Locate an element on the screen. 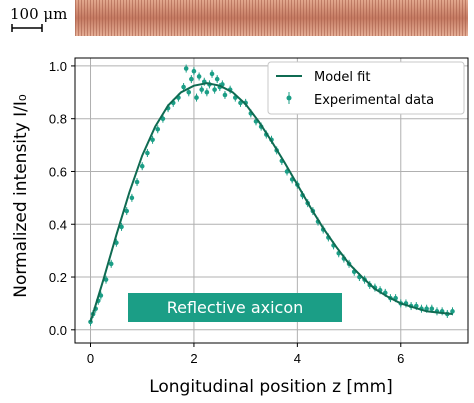 The width and height of the screenshot is (474, 403). x-tick-label: 2 is located at coordinates (193, 358).